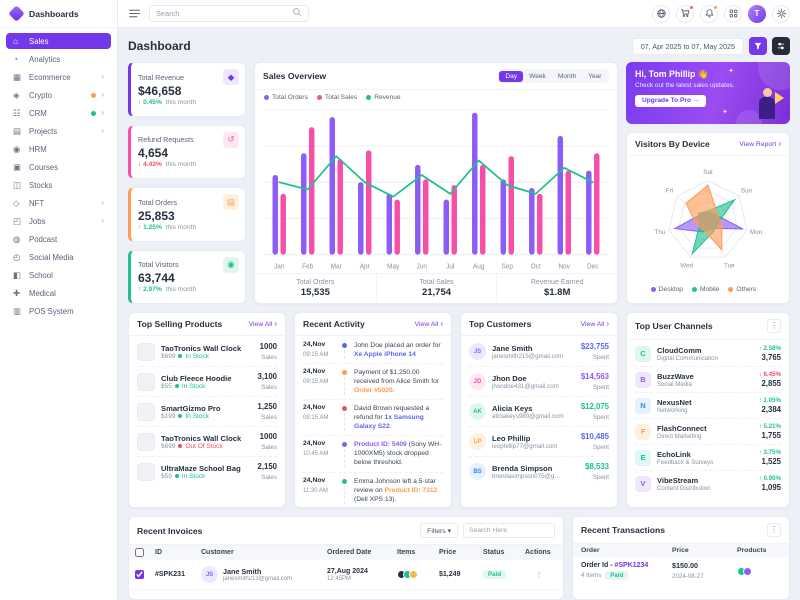 The width and height of the screenshot is (800, 600). I want to click on activity-link: Xe Apple iPhone 14, so click(385, 355).